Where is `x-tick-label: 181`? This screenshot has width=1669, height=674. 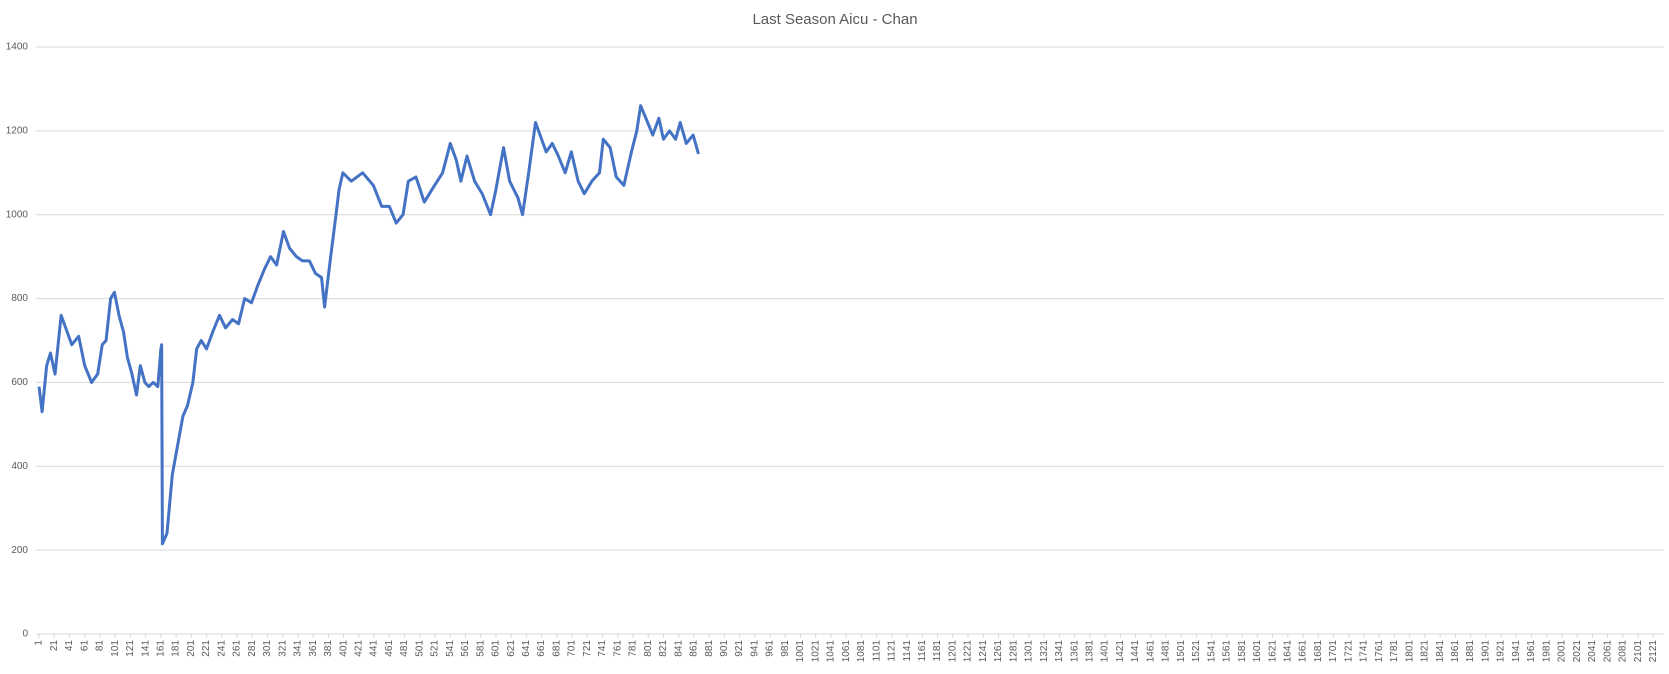
x-tick-label: 181 is located at coordinates (176, 648).